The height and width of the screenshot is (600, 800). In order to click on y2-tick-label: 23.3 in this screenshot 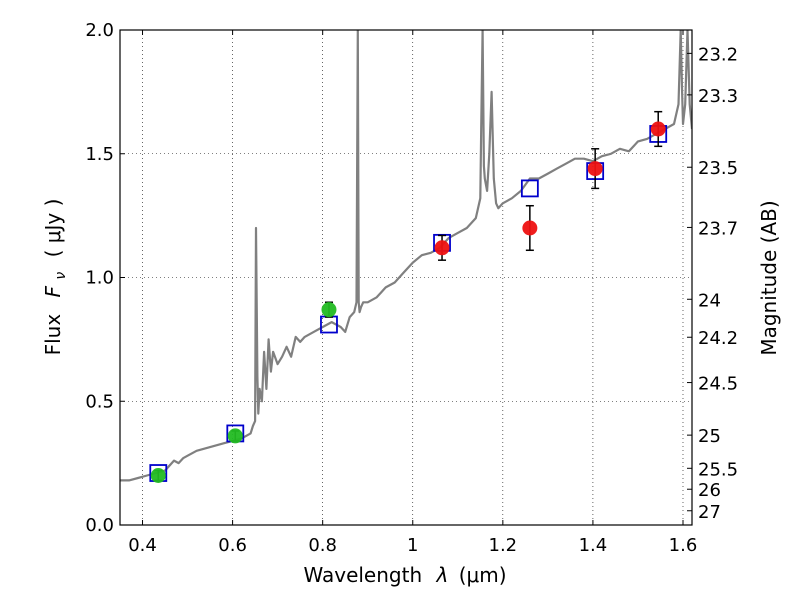, I will do `click(718, 96)`.